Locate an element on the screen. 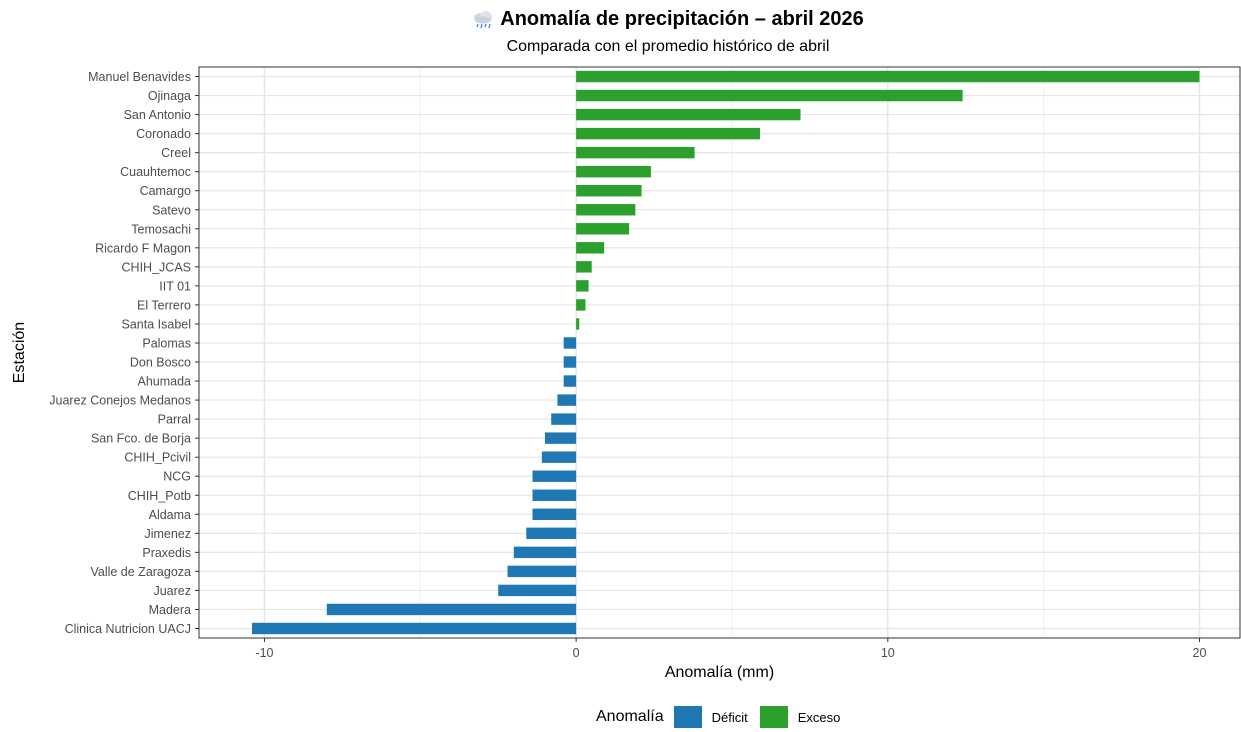 The image size is (1241, 732). x-axis-title: Anomalía (mm) is located at coordinates (719, 672).